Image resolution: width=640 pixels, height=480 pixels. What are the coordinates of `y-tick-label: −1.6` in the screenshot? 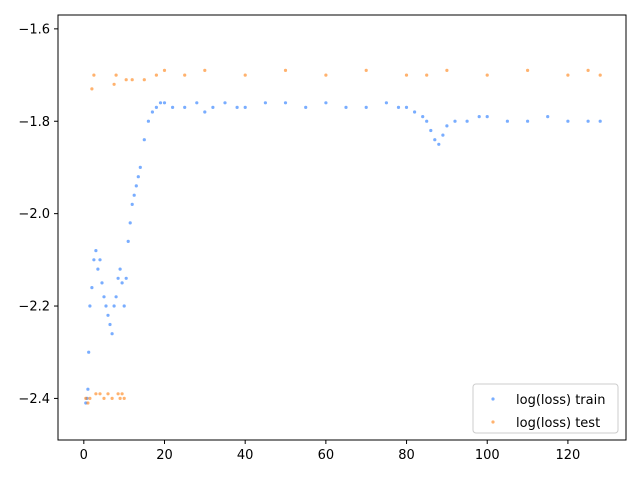 It's located at (34, 29).